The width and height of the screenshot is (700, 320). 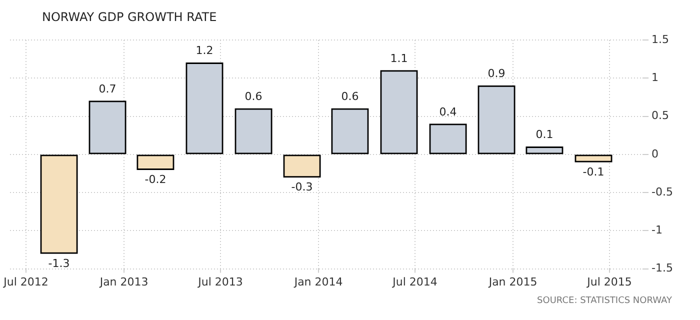 What do you see at coordinates (129, 17) in the screenshot?
I see `chart-title: NORWAY GDP GROWTH RATE` at bounding box center [129, 17].